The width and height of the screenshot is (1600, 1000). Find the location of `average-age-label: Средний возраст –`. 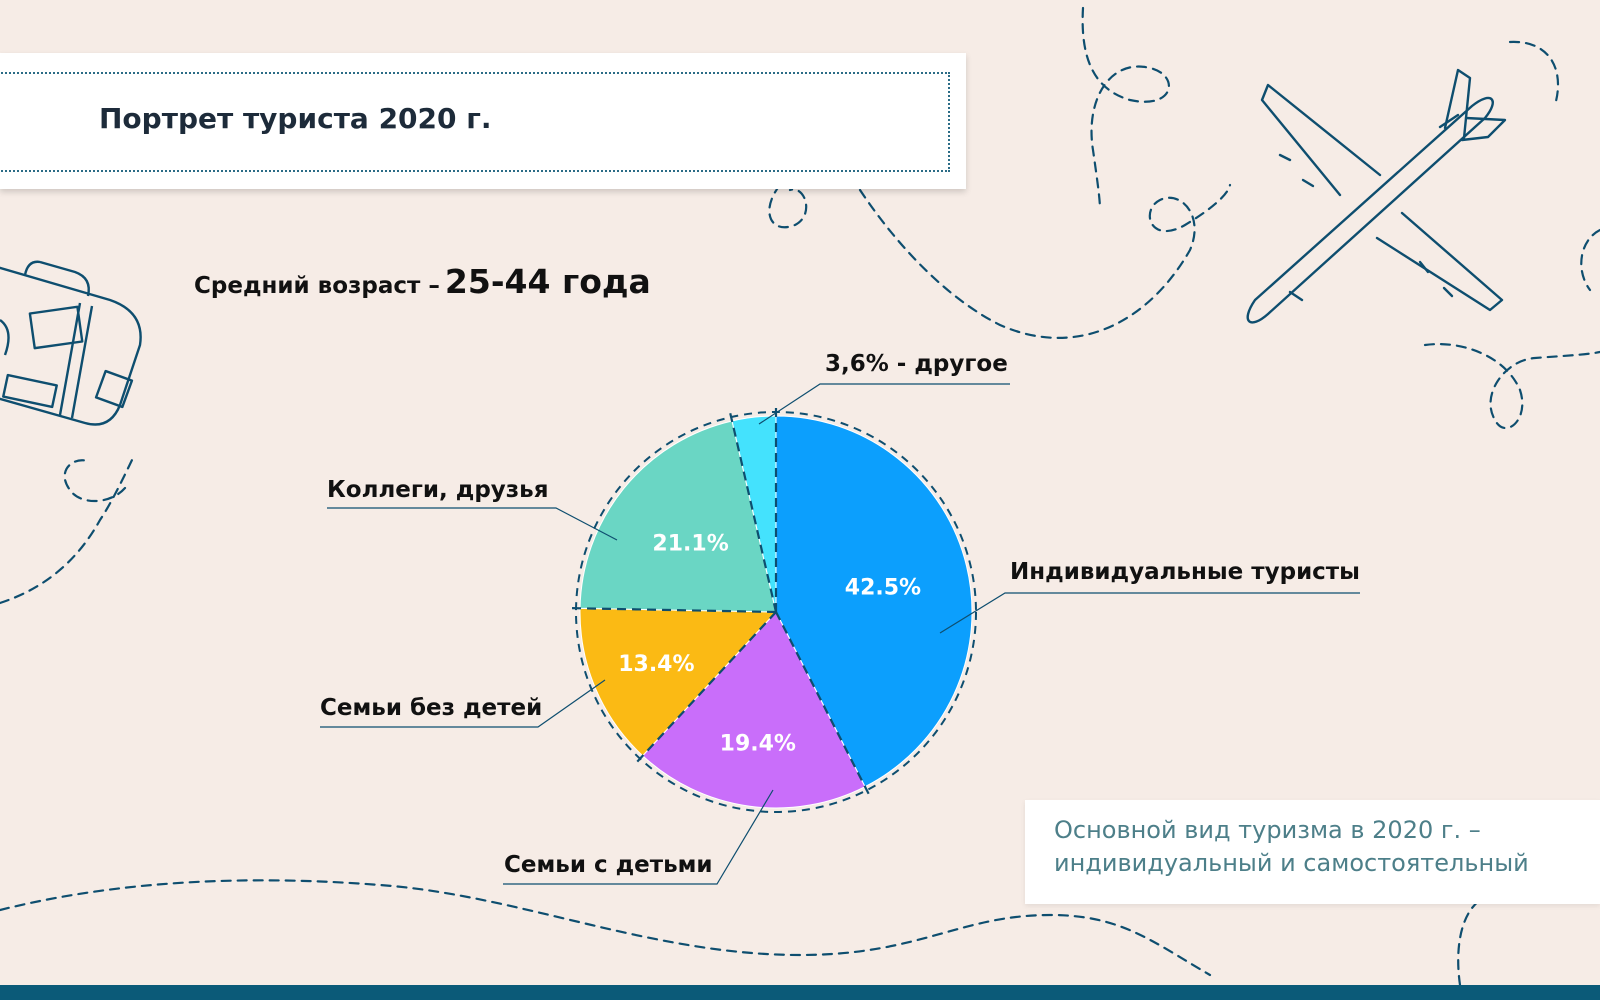

average-age-label: Средний возраст – is located at coordinates (317, 286).